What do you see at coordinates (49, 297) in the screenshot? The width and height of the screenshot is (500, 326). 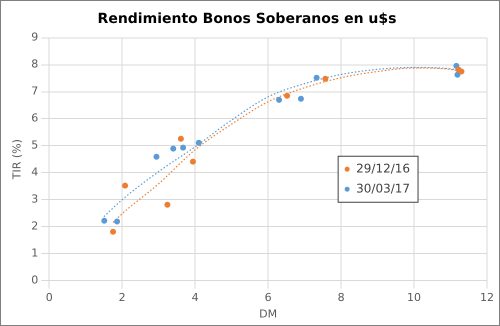 I see `x-tick-label: 0` at bounding box center [49, 297].